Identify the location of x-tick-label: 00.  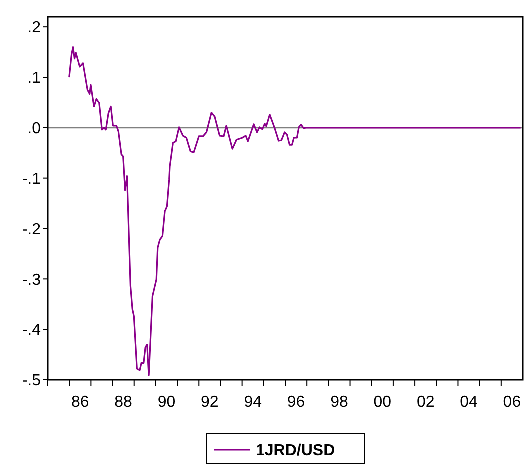
(383, 402).